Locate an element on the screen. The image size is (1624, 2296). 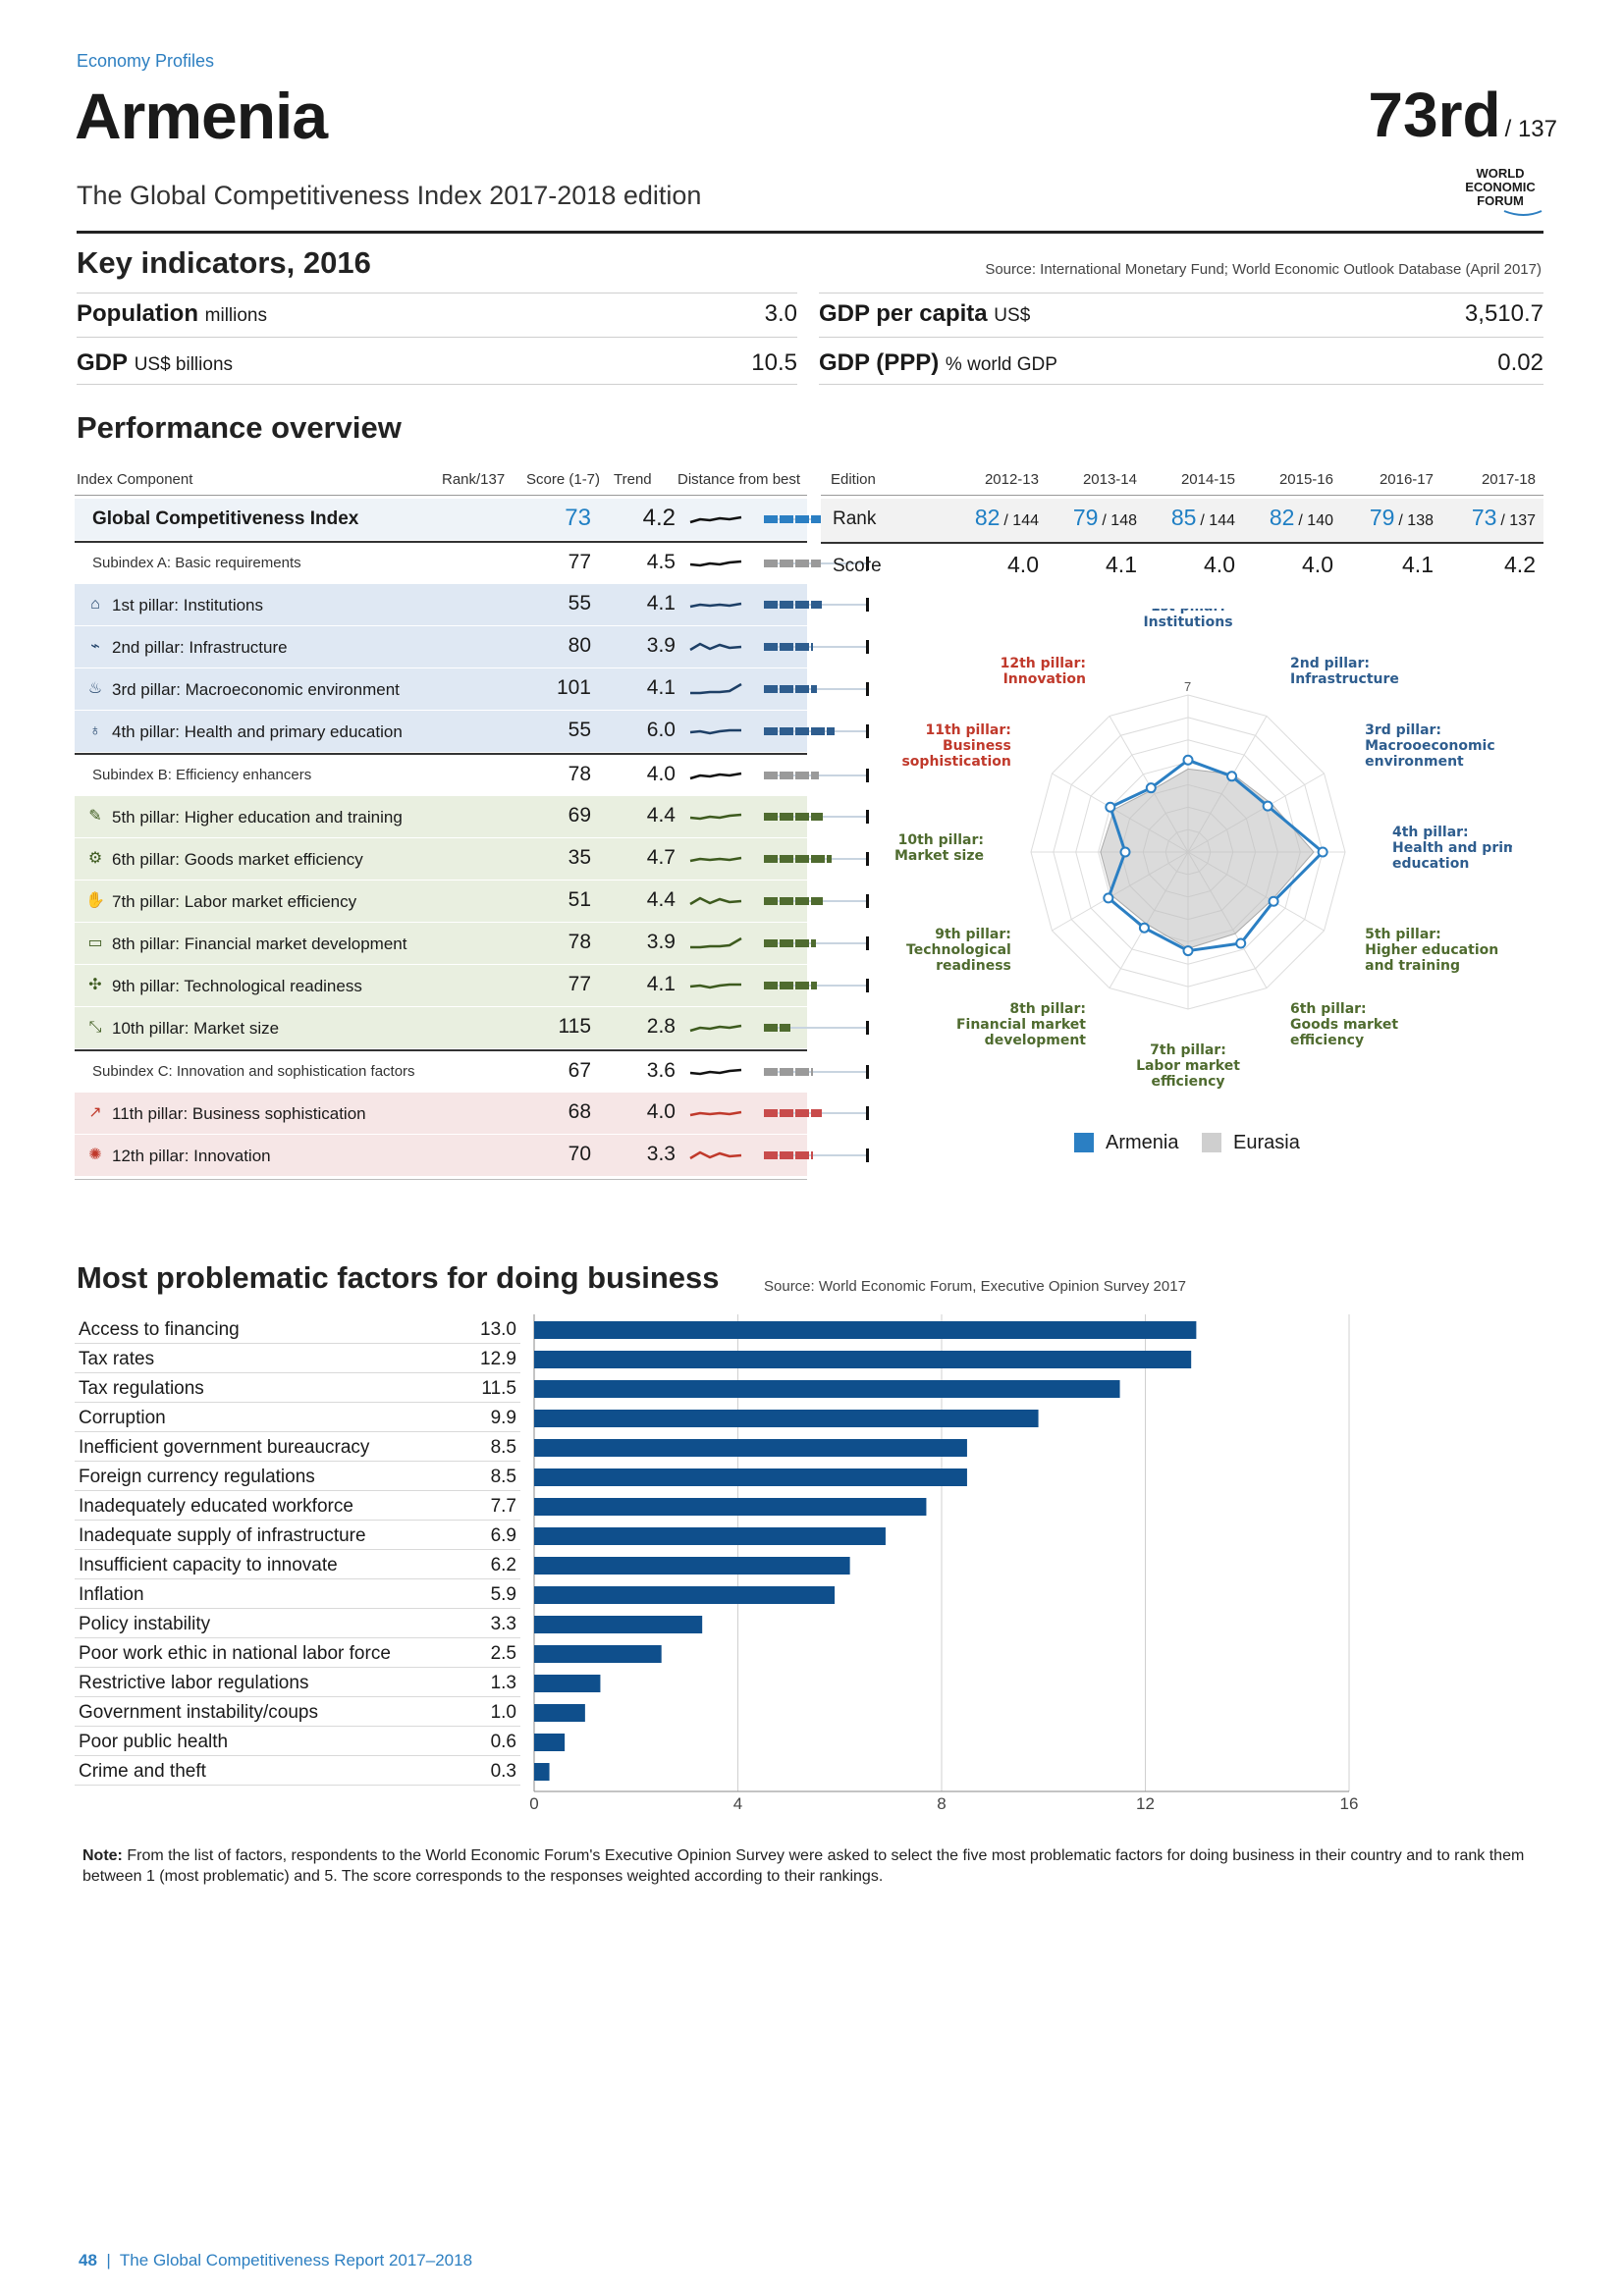
row-label: 12th pillar: Innovation is located at coordinates (191, 1156).